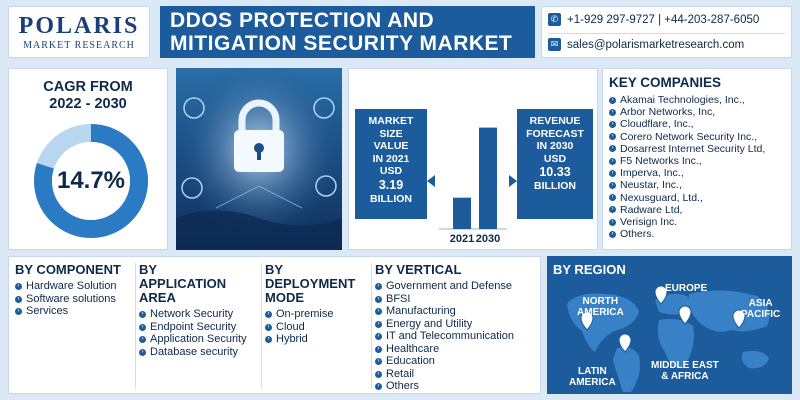 This screenshot has height=400, width=800. Describe the element at coordinates (685, 315) in the screenshot. I see `middle-east-pin-icon` at that location.